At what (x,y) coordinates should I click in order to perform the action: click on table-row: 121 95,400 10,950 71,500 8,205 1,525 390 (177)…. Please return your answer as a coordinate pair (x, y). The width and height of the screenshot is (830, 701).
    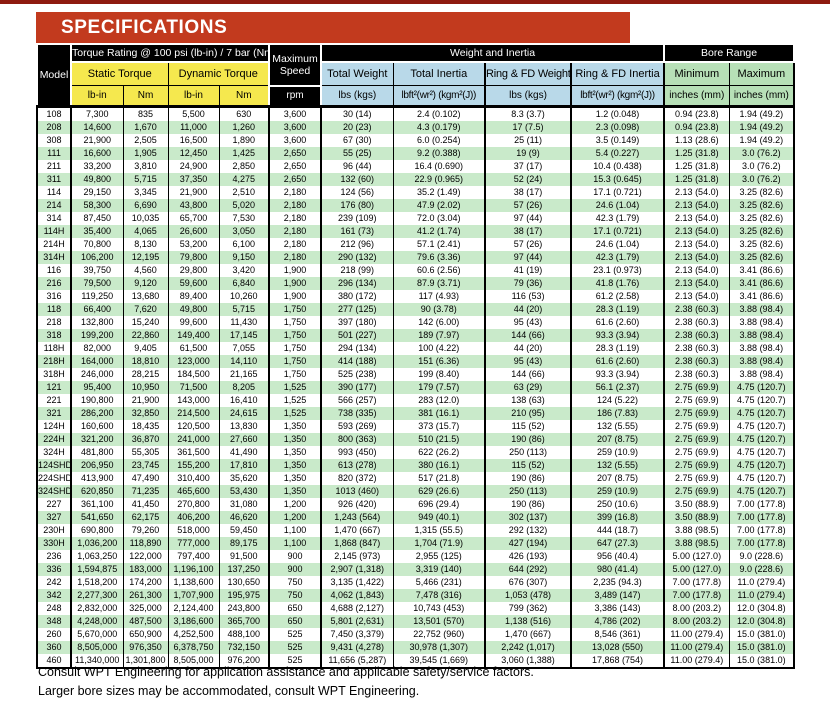
    Looking at the image, I should click on (415, 387).